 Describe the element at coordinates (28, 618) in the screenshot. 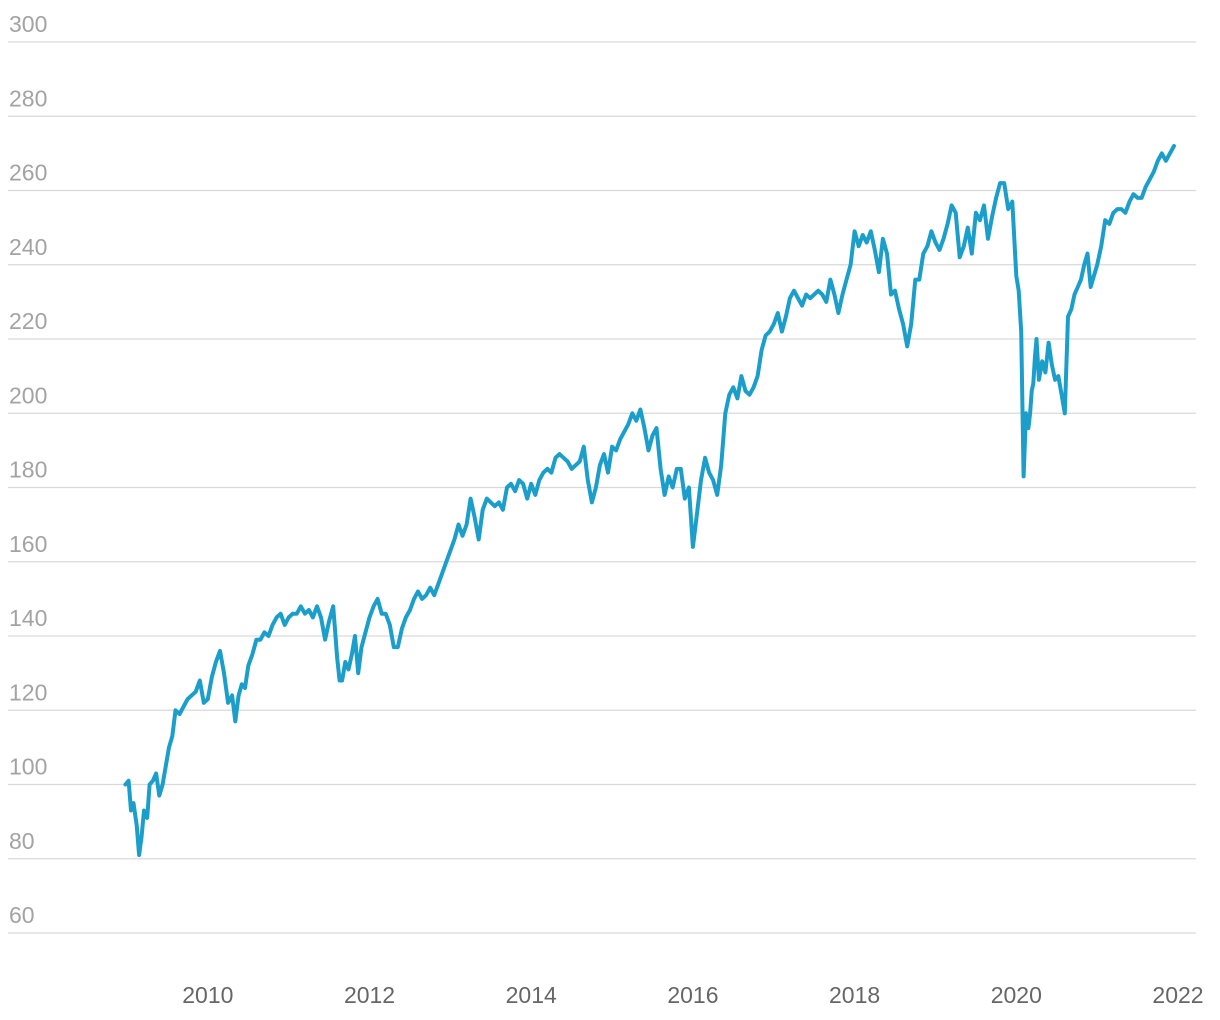

I see `y-tick-label: 140` at that location.